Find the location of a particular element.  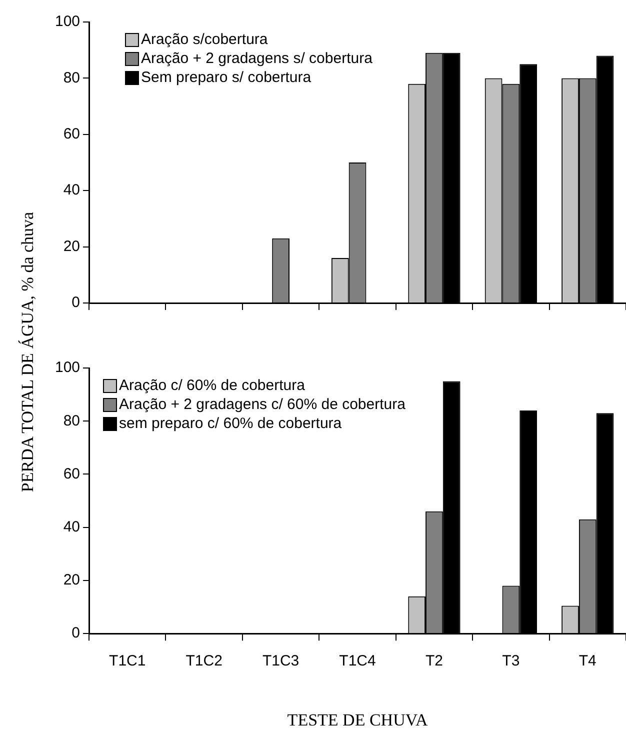

x-tick-label: T1C3 is located at coordinates (281, 661).